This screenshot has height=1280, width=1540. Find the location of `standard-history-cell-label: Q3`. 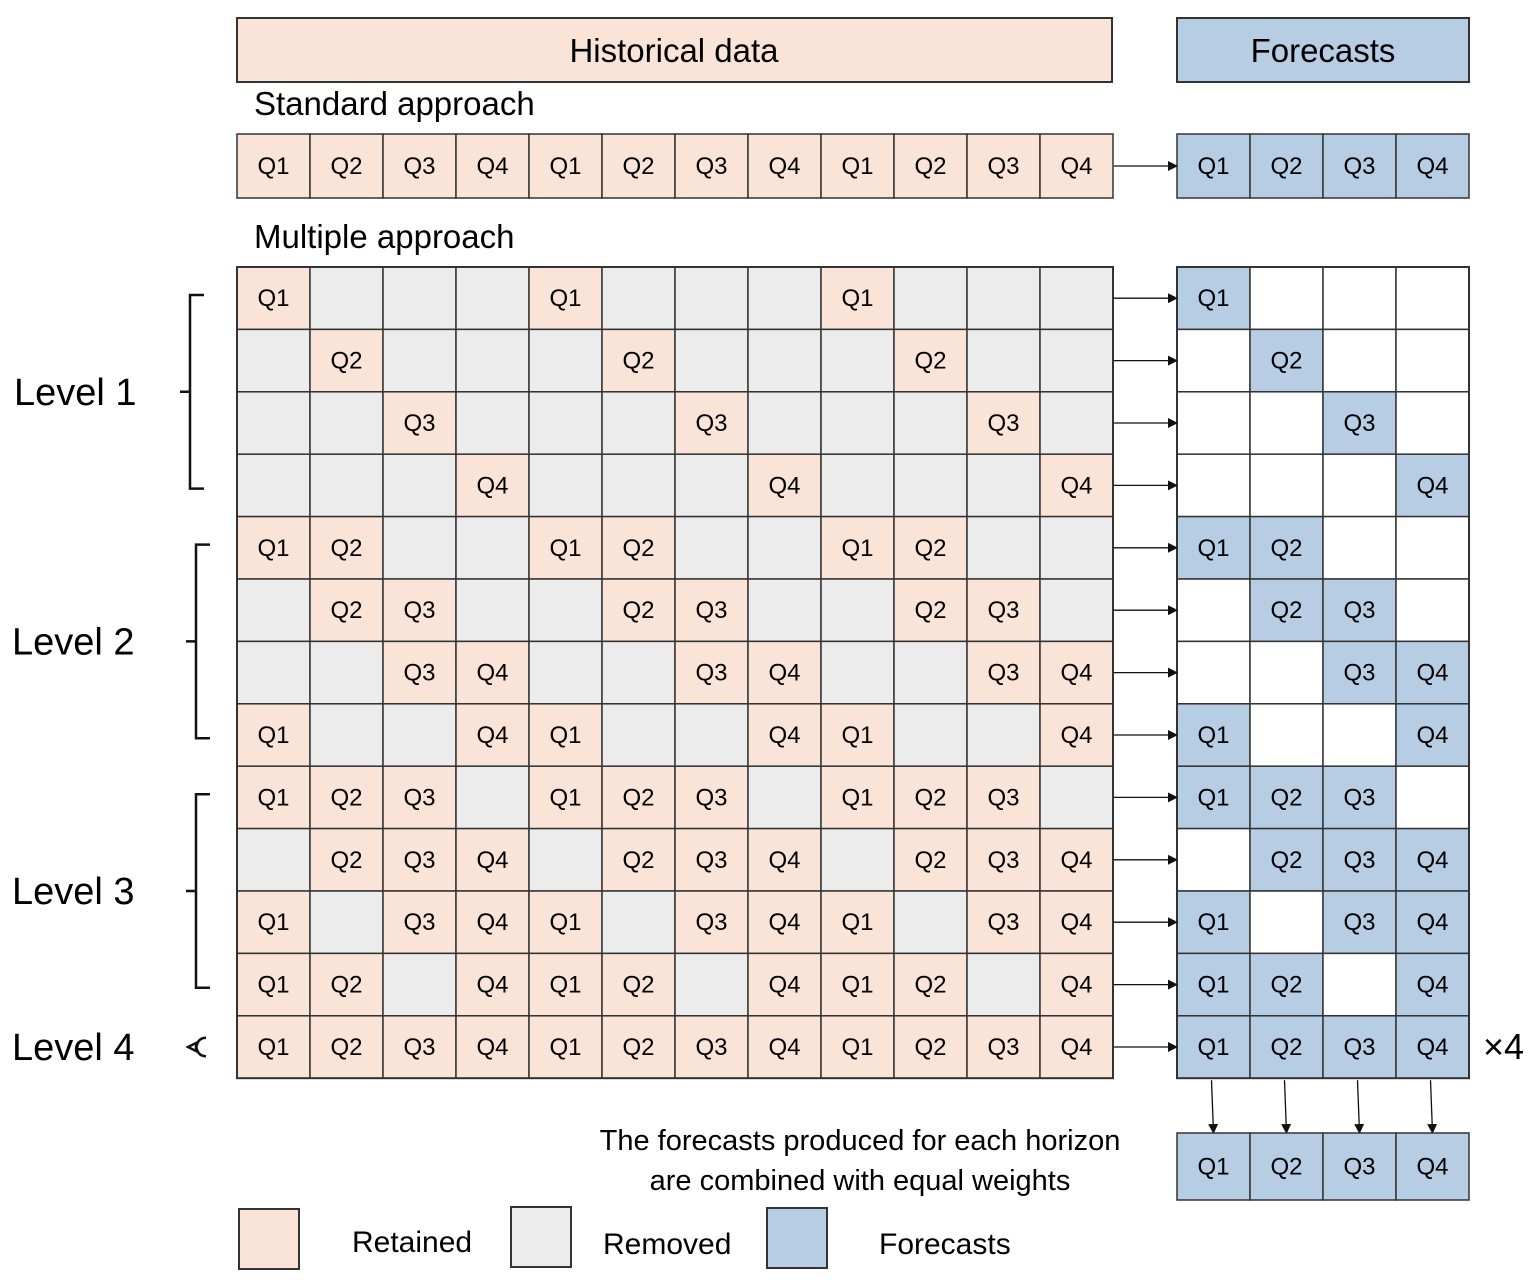

standard-history-cell-label: Q3 is located at coordinates (419, 166).